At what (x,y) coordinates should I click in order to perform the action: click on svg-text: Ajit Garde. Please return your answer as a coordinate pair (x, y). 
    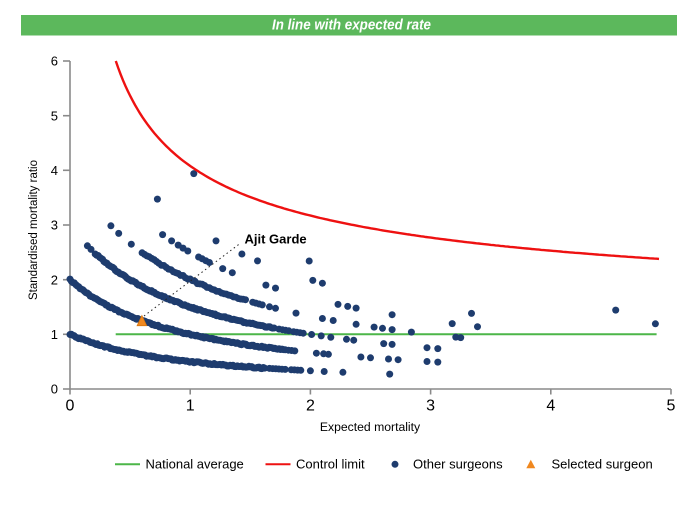
    Looking at the image, I should click on (276, 239).